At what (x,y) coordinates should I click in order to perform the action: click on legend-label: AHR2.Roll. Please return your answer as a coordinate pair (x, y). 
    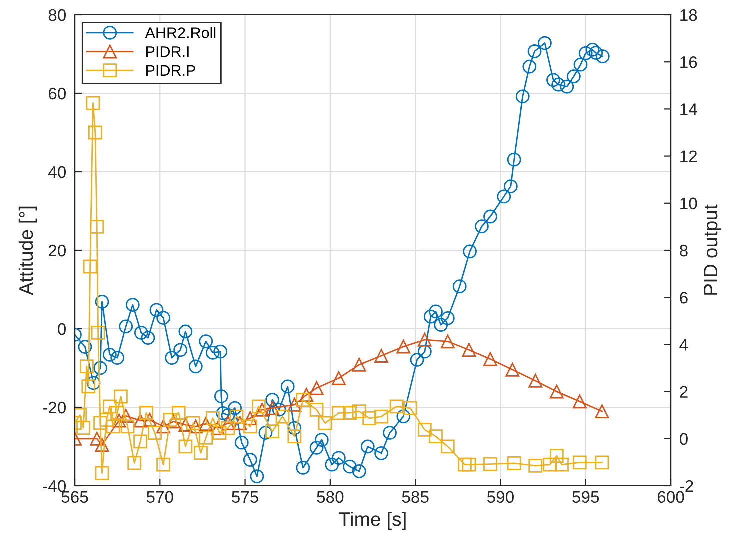
    Looking at the image, I should click on (180, 32).